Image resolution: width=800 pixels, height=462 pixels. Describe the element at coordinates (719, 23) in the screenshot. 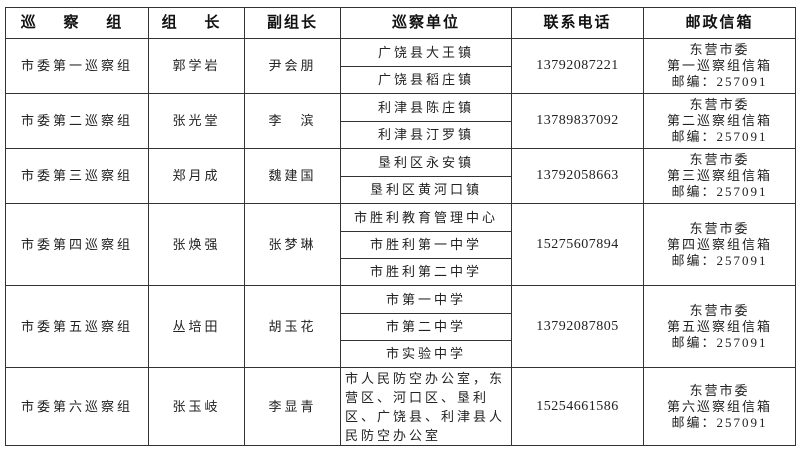

I see `header-mailbox: 邮政信箱` at that location.